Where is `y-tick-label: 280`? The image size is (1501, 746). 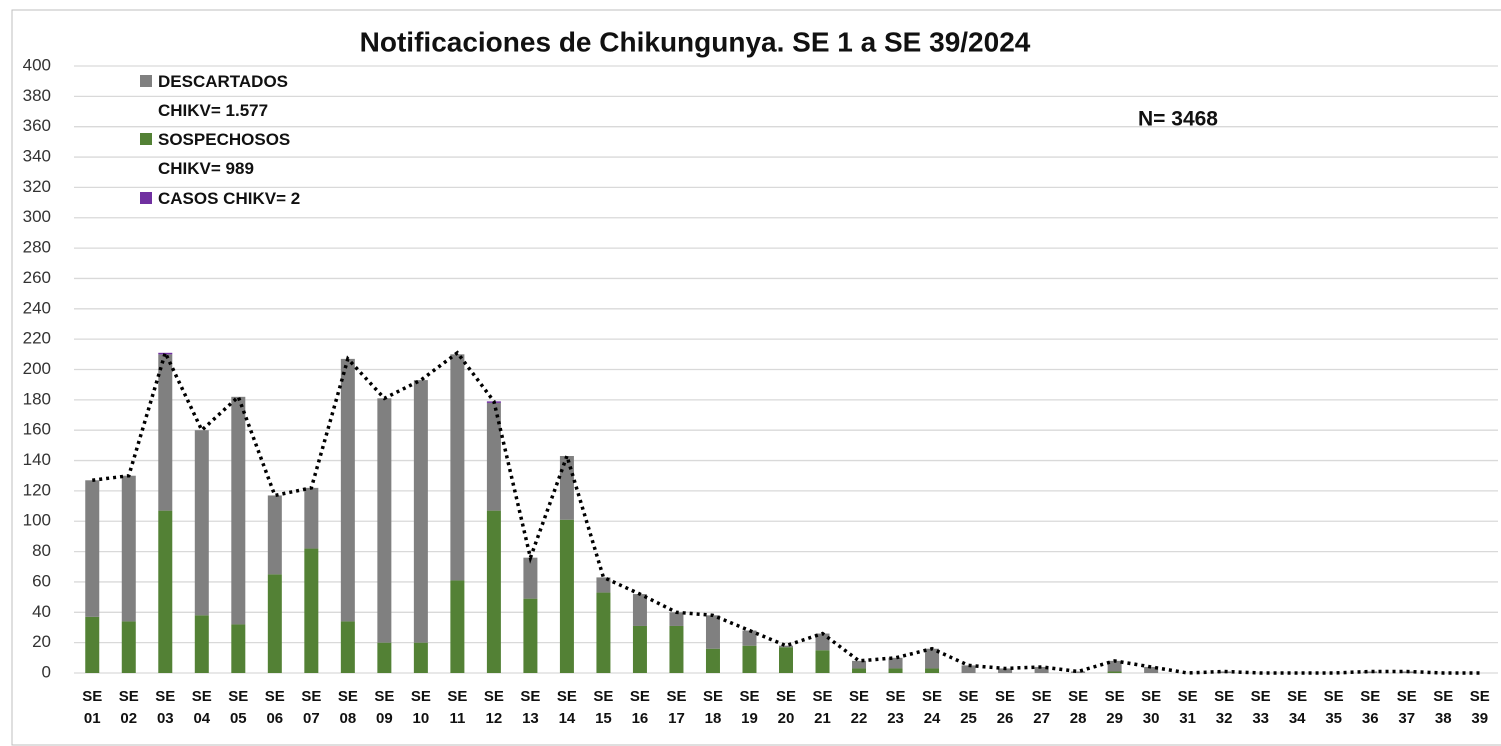 y-tick-label: 280 is located at coordinates (37, 247).